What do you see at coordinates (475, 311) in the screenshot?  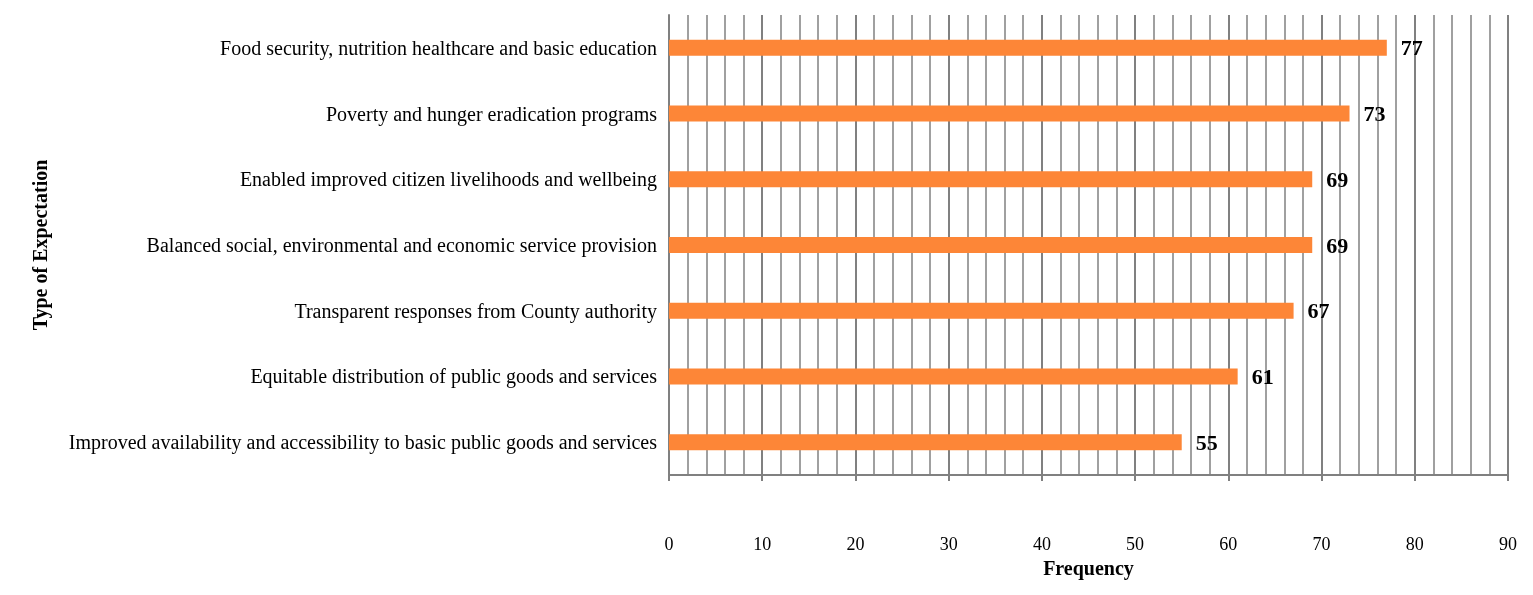 I see `y-tick-label: Transparent responses from County authority` at bounding box center [475, 311].